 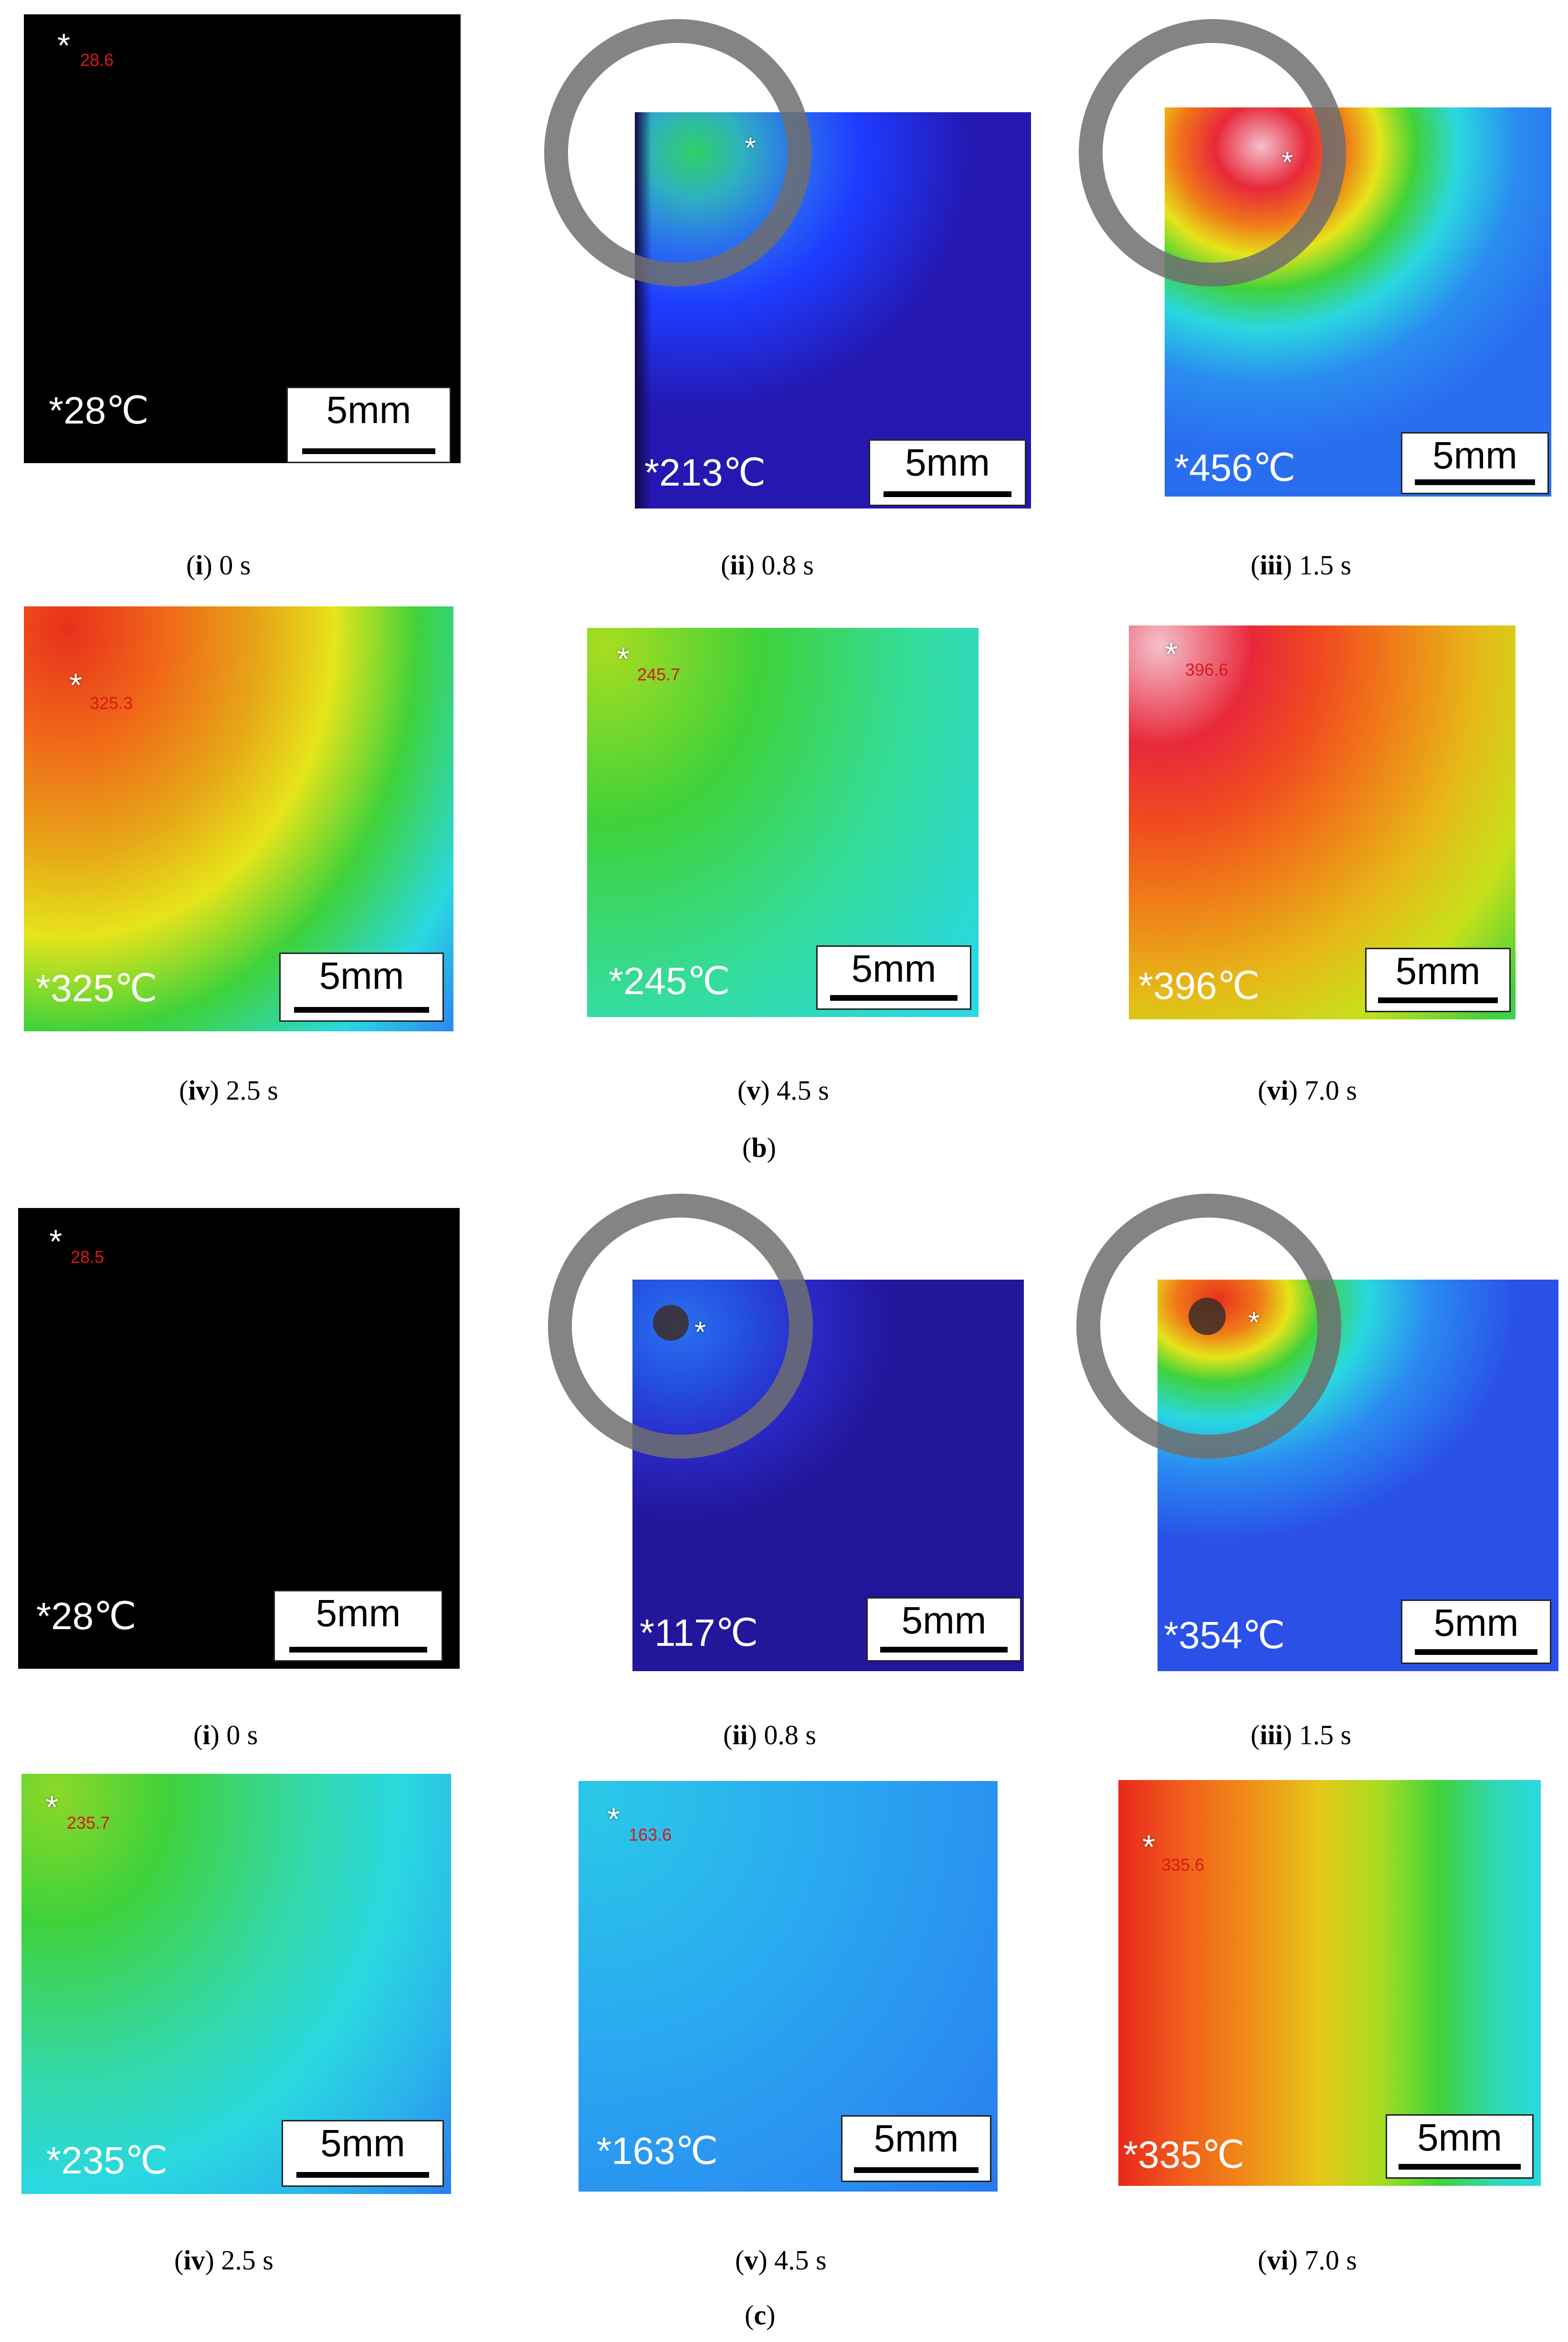 What do you see at coordinates (88, 1257) in the screenshot?
I see `spot-value: 28.5` at bounding box center [88, 1257].